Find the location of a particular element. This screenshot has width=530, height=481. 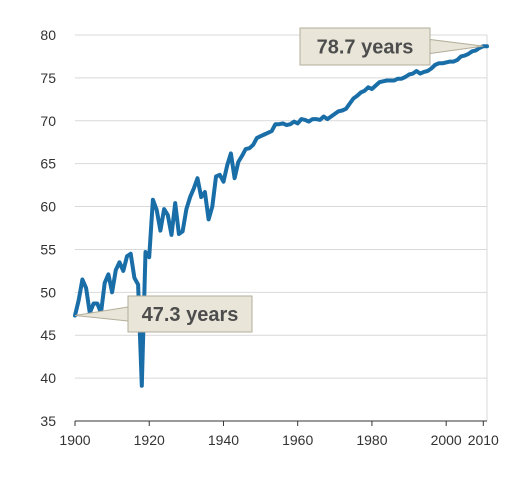

start-callout-box is located at coordinates (190, 314).